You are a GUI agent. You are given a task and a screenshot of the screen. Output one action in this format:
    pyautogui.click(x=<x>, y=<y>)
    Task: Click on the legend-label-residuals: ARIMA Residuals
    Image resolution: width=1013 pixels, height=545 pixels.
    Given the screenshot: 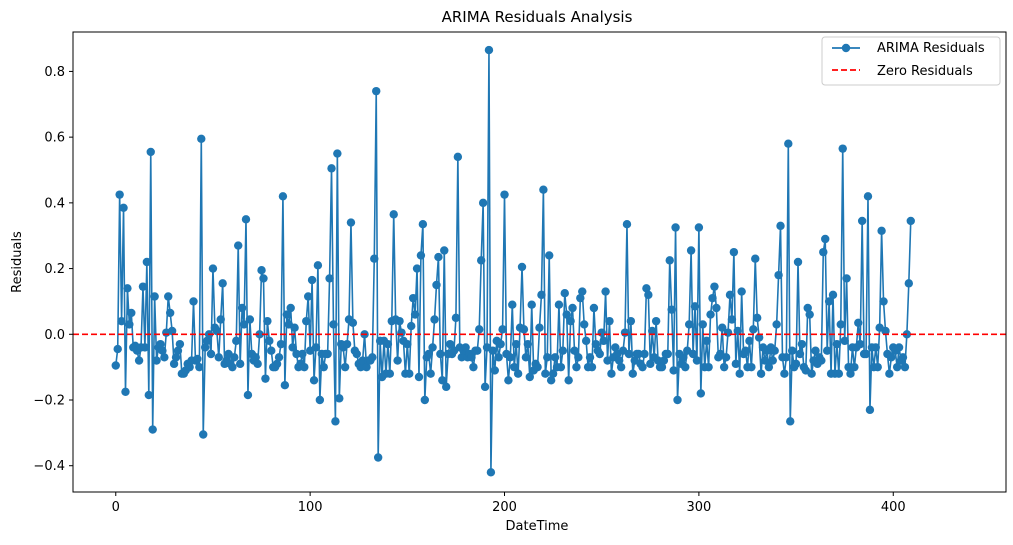 What is the action you would take?
    pyautogui.click(x=931, y=48)
    